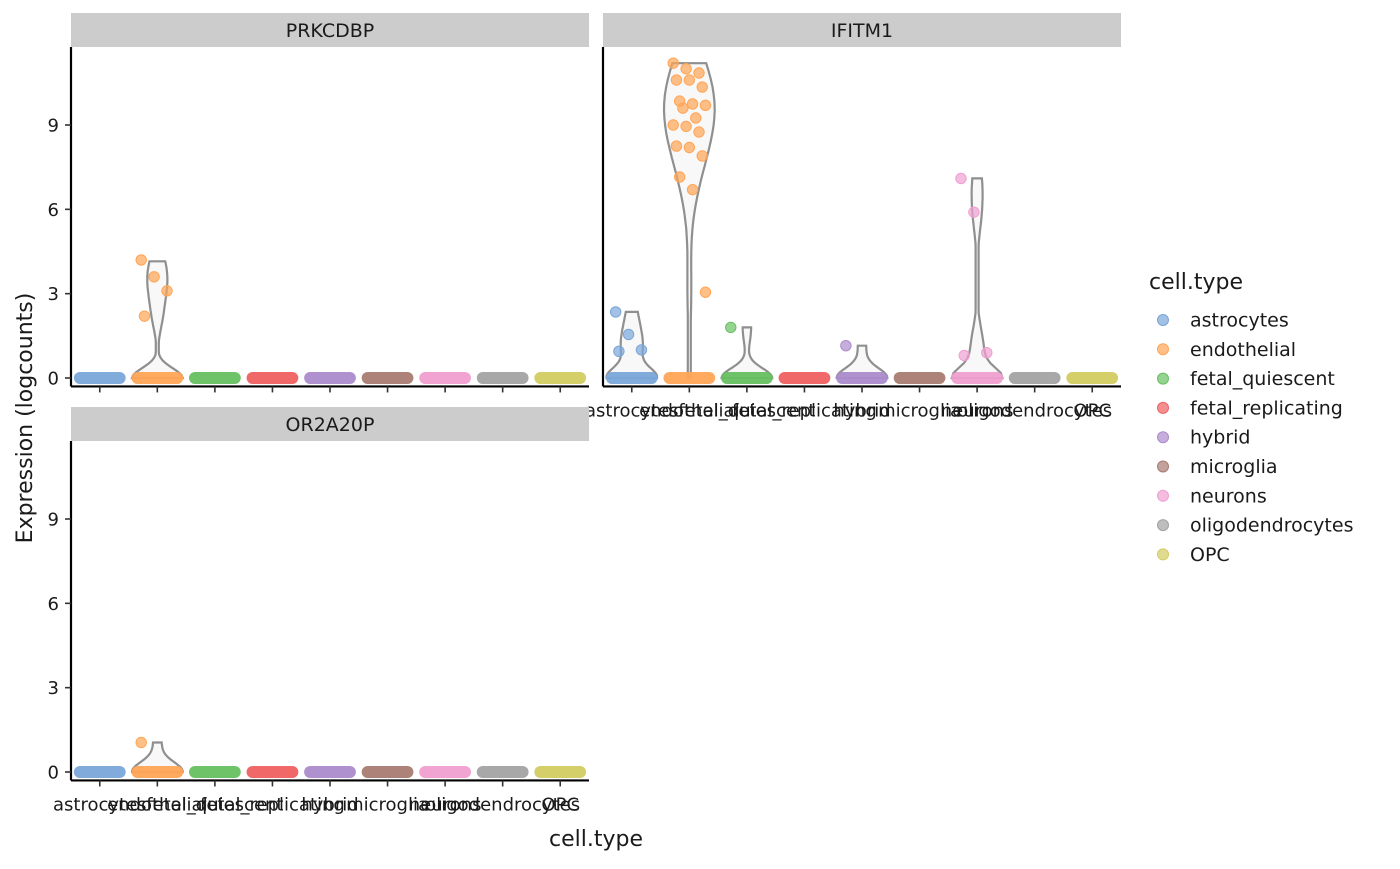 The image size is (1400, 869). What do you see at coordinates (53, 294) in the screenshot?
I see `y-tick-label: 3` at bounding box center [53, 294].